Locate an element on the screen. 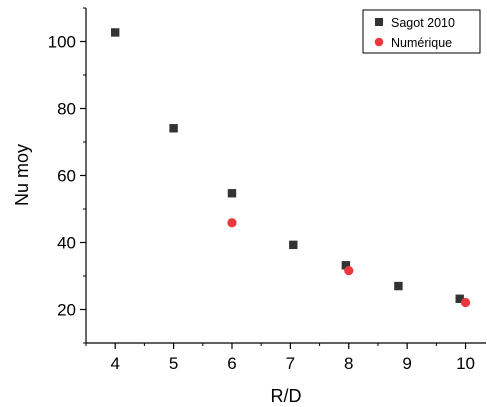 This screenshot has height=407, width=487. legend-label-numerique: Numérique is located at coordinates (421, 43).